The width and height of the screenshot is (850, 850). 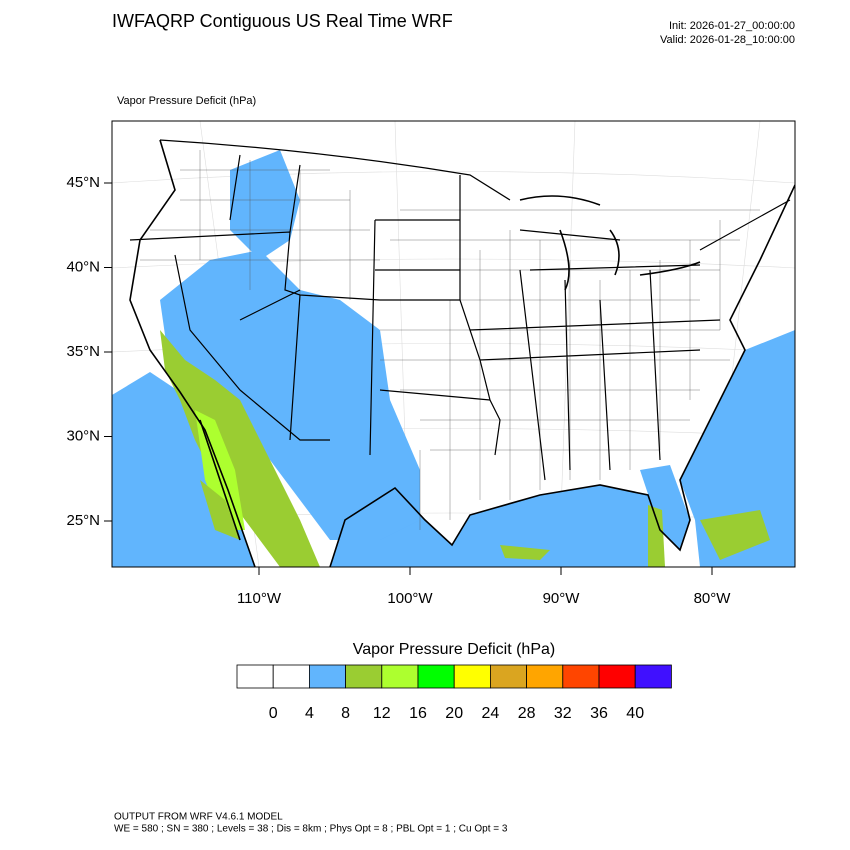 I want to click on title: IWFAQRP Contiguous US Real Time WRF, so click(x=282, y=21).